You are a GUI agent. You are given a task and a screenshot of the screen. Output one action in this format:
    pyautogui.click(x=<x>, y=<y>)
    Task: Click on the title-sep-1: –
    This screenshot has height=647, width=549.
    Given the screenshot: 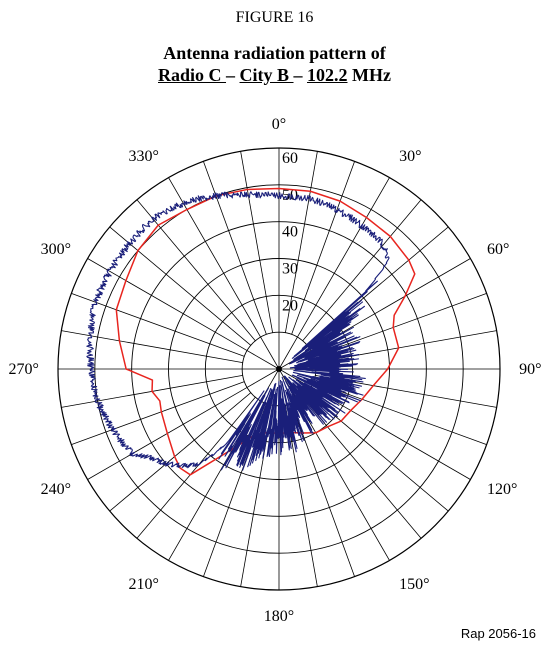 What is the action you would take?
    pyautogui.click(x=233, y=75)
    